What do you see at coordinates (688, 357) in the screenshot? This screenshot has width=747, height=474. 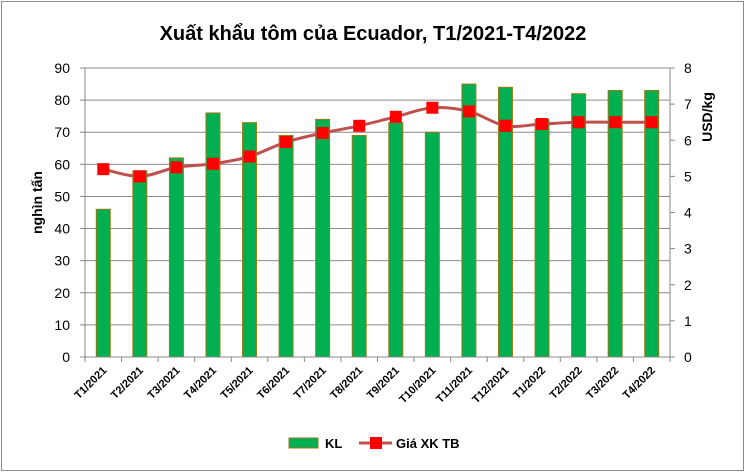 I see `y2-tick-label: 0` at bounding box center [688, 357].